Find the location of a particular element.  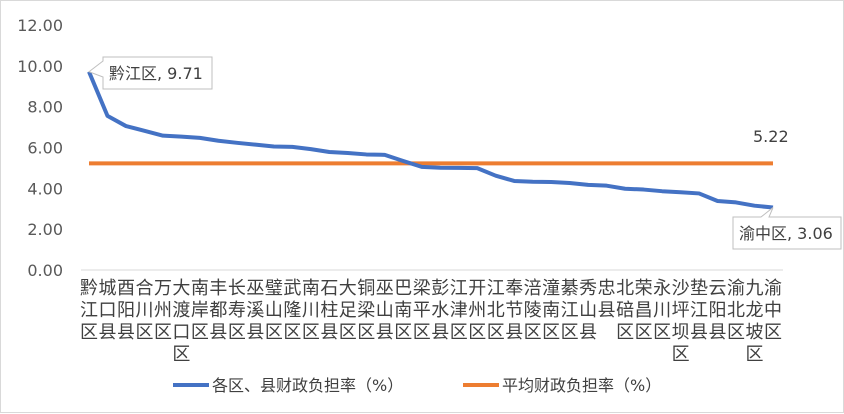

x-tick-label: 荣昌区 is located at coordinates (644, 310).